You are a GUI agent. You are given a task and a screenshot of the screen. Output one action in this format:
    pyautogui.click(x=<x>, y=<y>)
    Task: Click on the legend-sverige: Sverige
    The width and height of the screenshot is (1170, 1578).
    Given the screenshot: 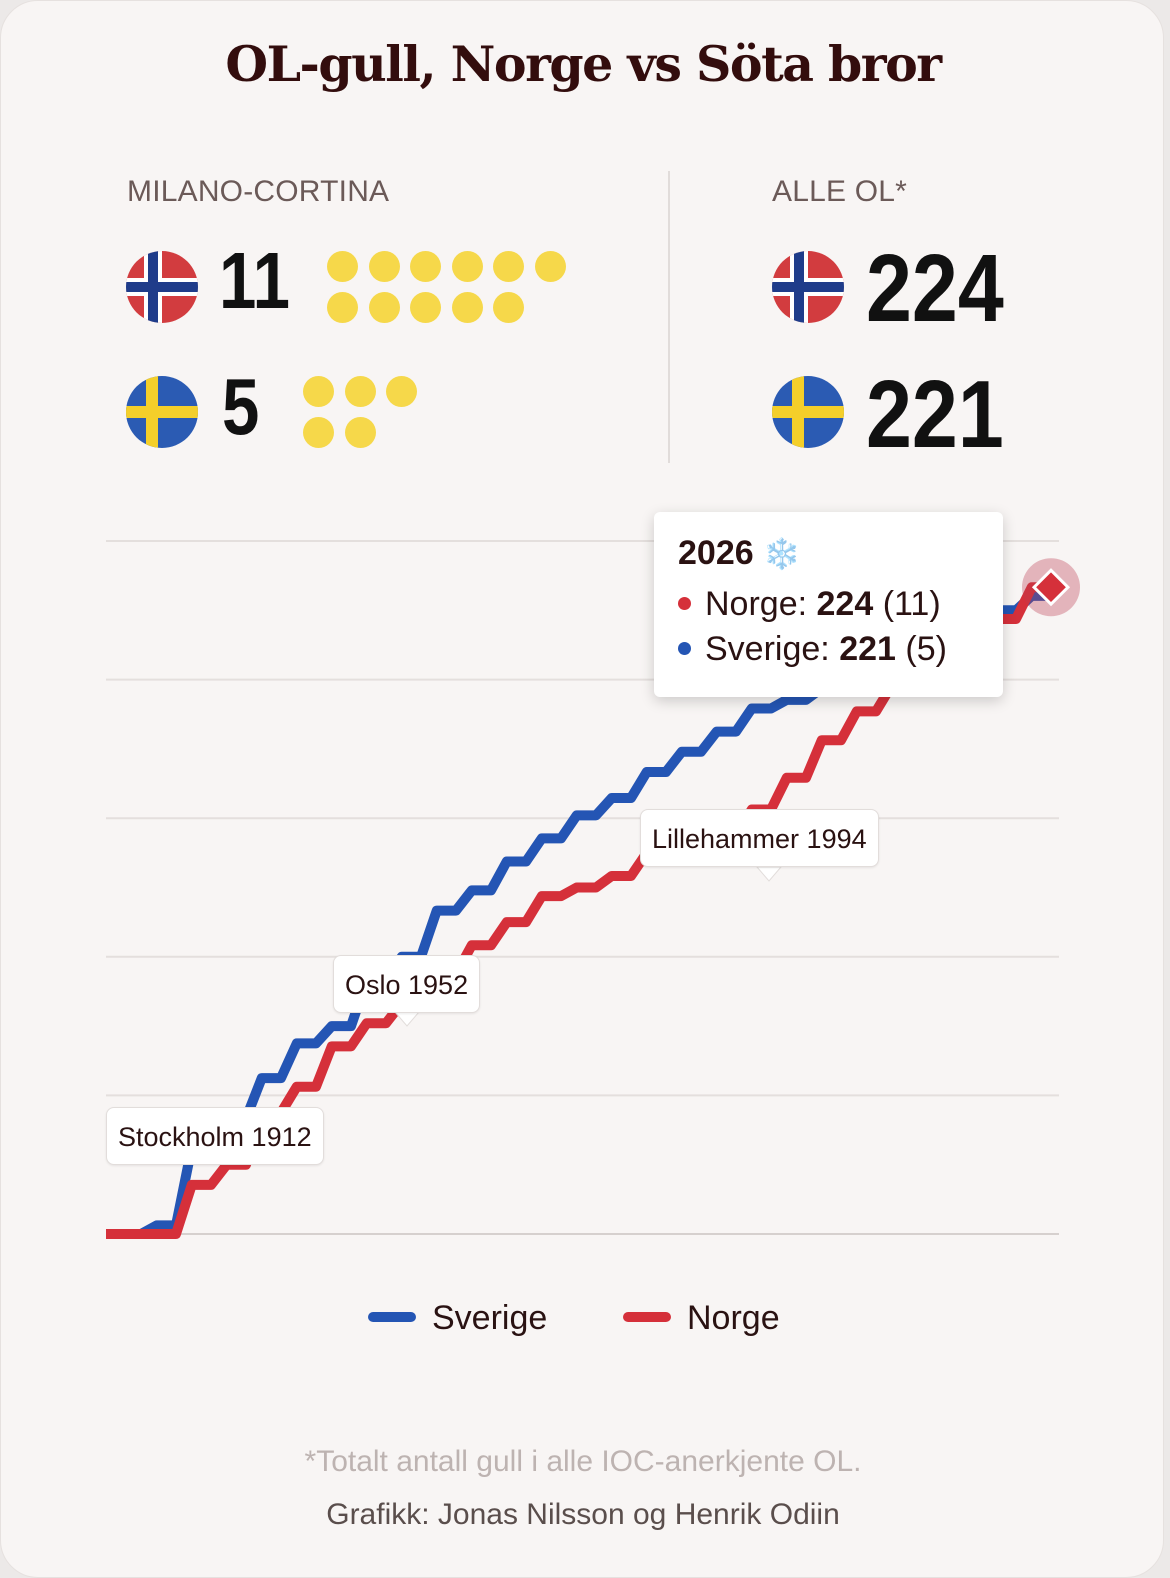 What is the action you would take?
    pyautogui.click(x=457, y=1318)
    